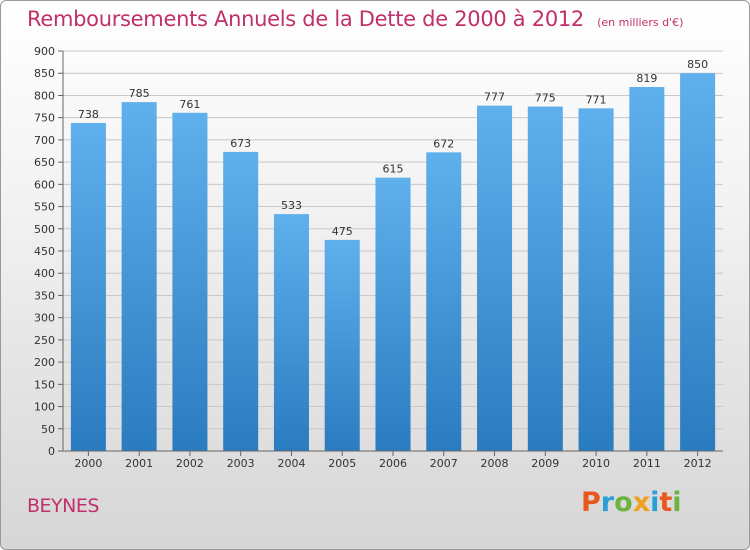 This screenshot has height=550, width=750. Describe the element at coordinates (342, 231) in the screenshot. I see `data-label: 475` at that location.